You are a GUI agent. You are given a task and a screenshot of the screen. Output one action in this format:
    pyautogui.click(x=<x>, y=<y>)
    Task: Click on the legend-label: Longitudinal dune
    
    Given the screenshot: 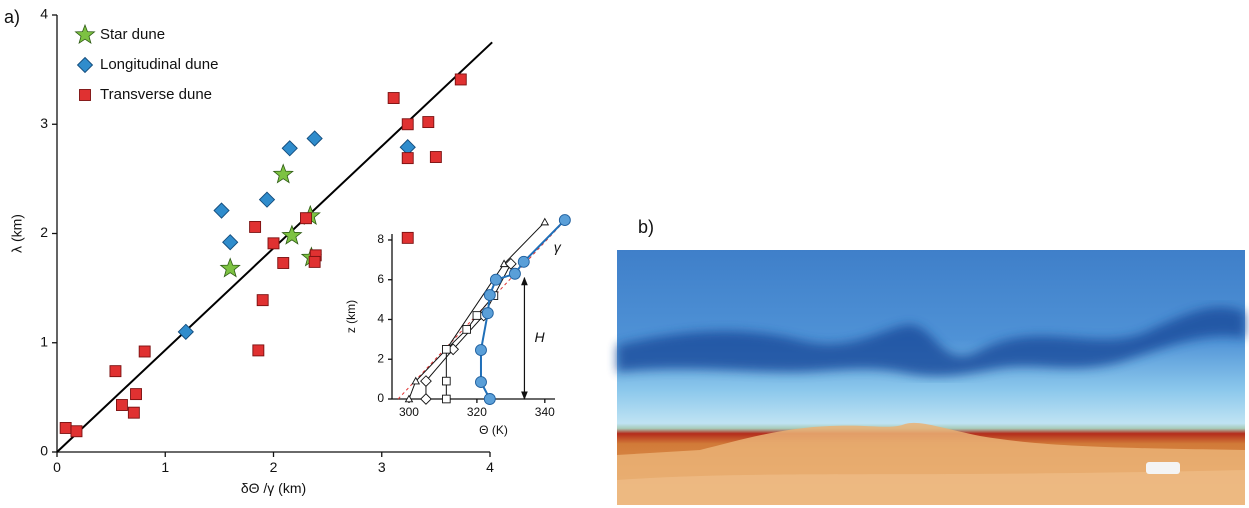 What is the action you would take?
    pyautogui.click(x=159, y=64)
    